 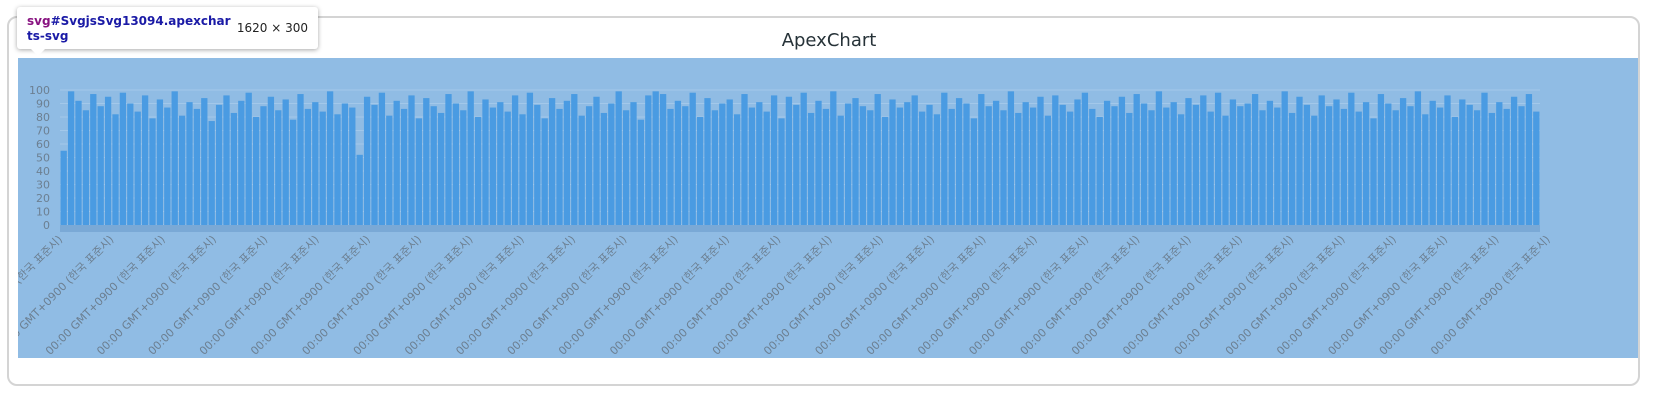 What do you see at coordinates (43, 198) in the screenshot?
I see `y-tick-label: 20` at bounding box center [43, 198].